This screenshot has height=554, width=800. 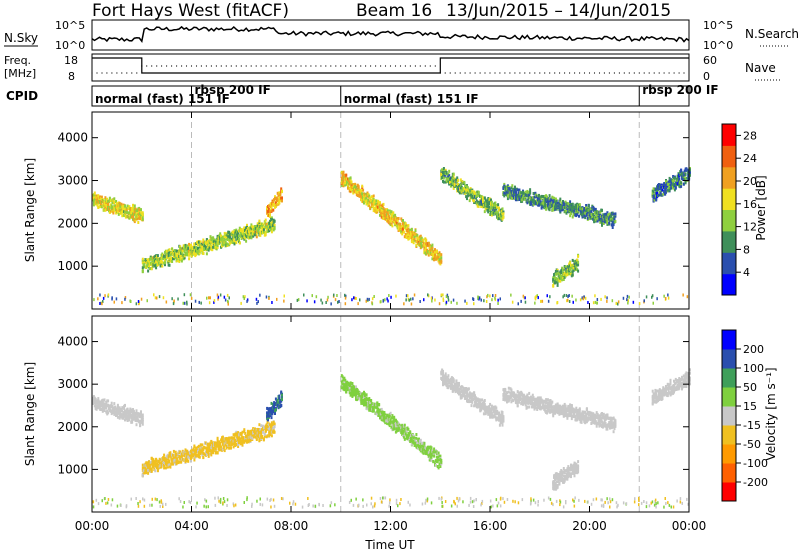 What do you see at coordinates (718, 45) in the screenshot?
I see `nsearch-tick-bottom: 10^0` at bounding box center [718, 45].